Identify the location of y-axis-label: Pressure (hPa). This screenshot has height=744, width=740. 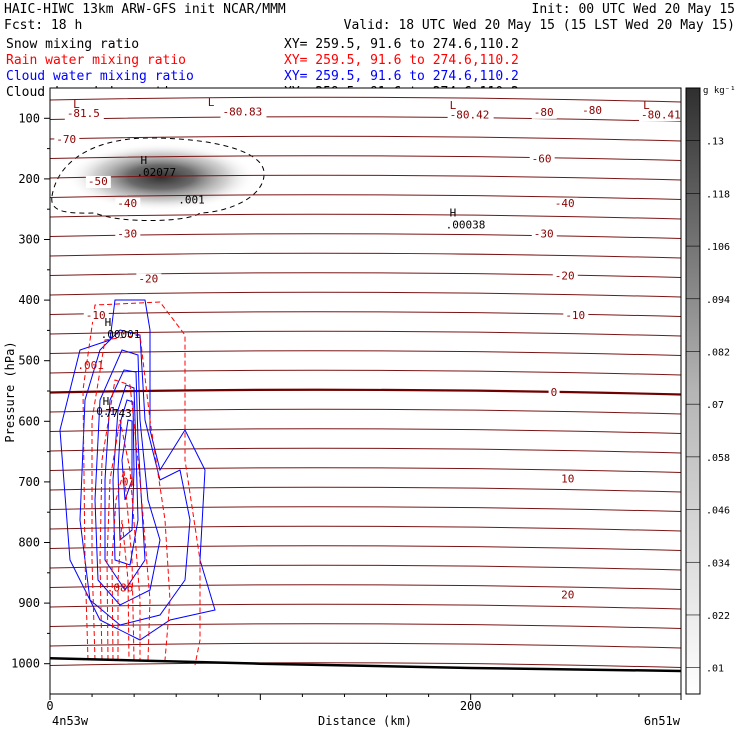
(10, 391).